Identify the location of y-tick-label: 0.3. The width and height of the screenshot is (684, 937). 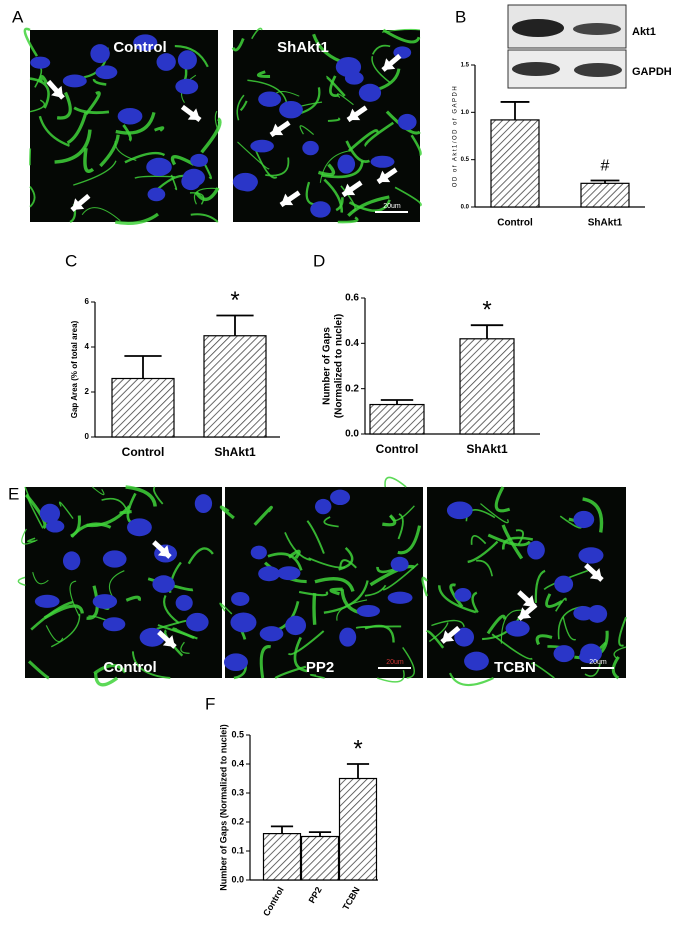
(237, 792).